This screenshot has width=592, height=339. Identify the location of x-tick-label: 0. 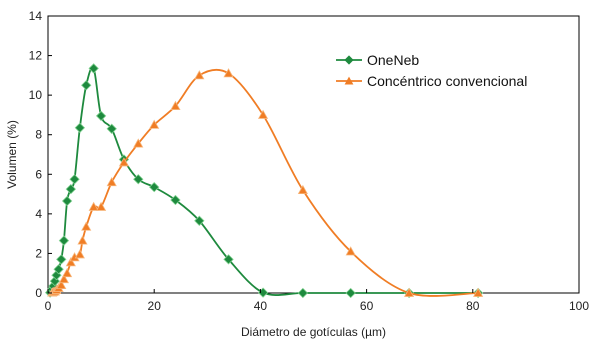
(48, 306).